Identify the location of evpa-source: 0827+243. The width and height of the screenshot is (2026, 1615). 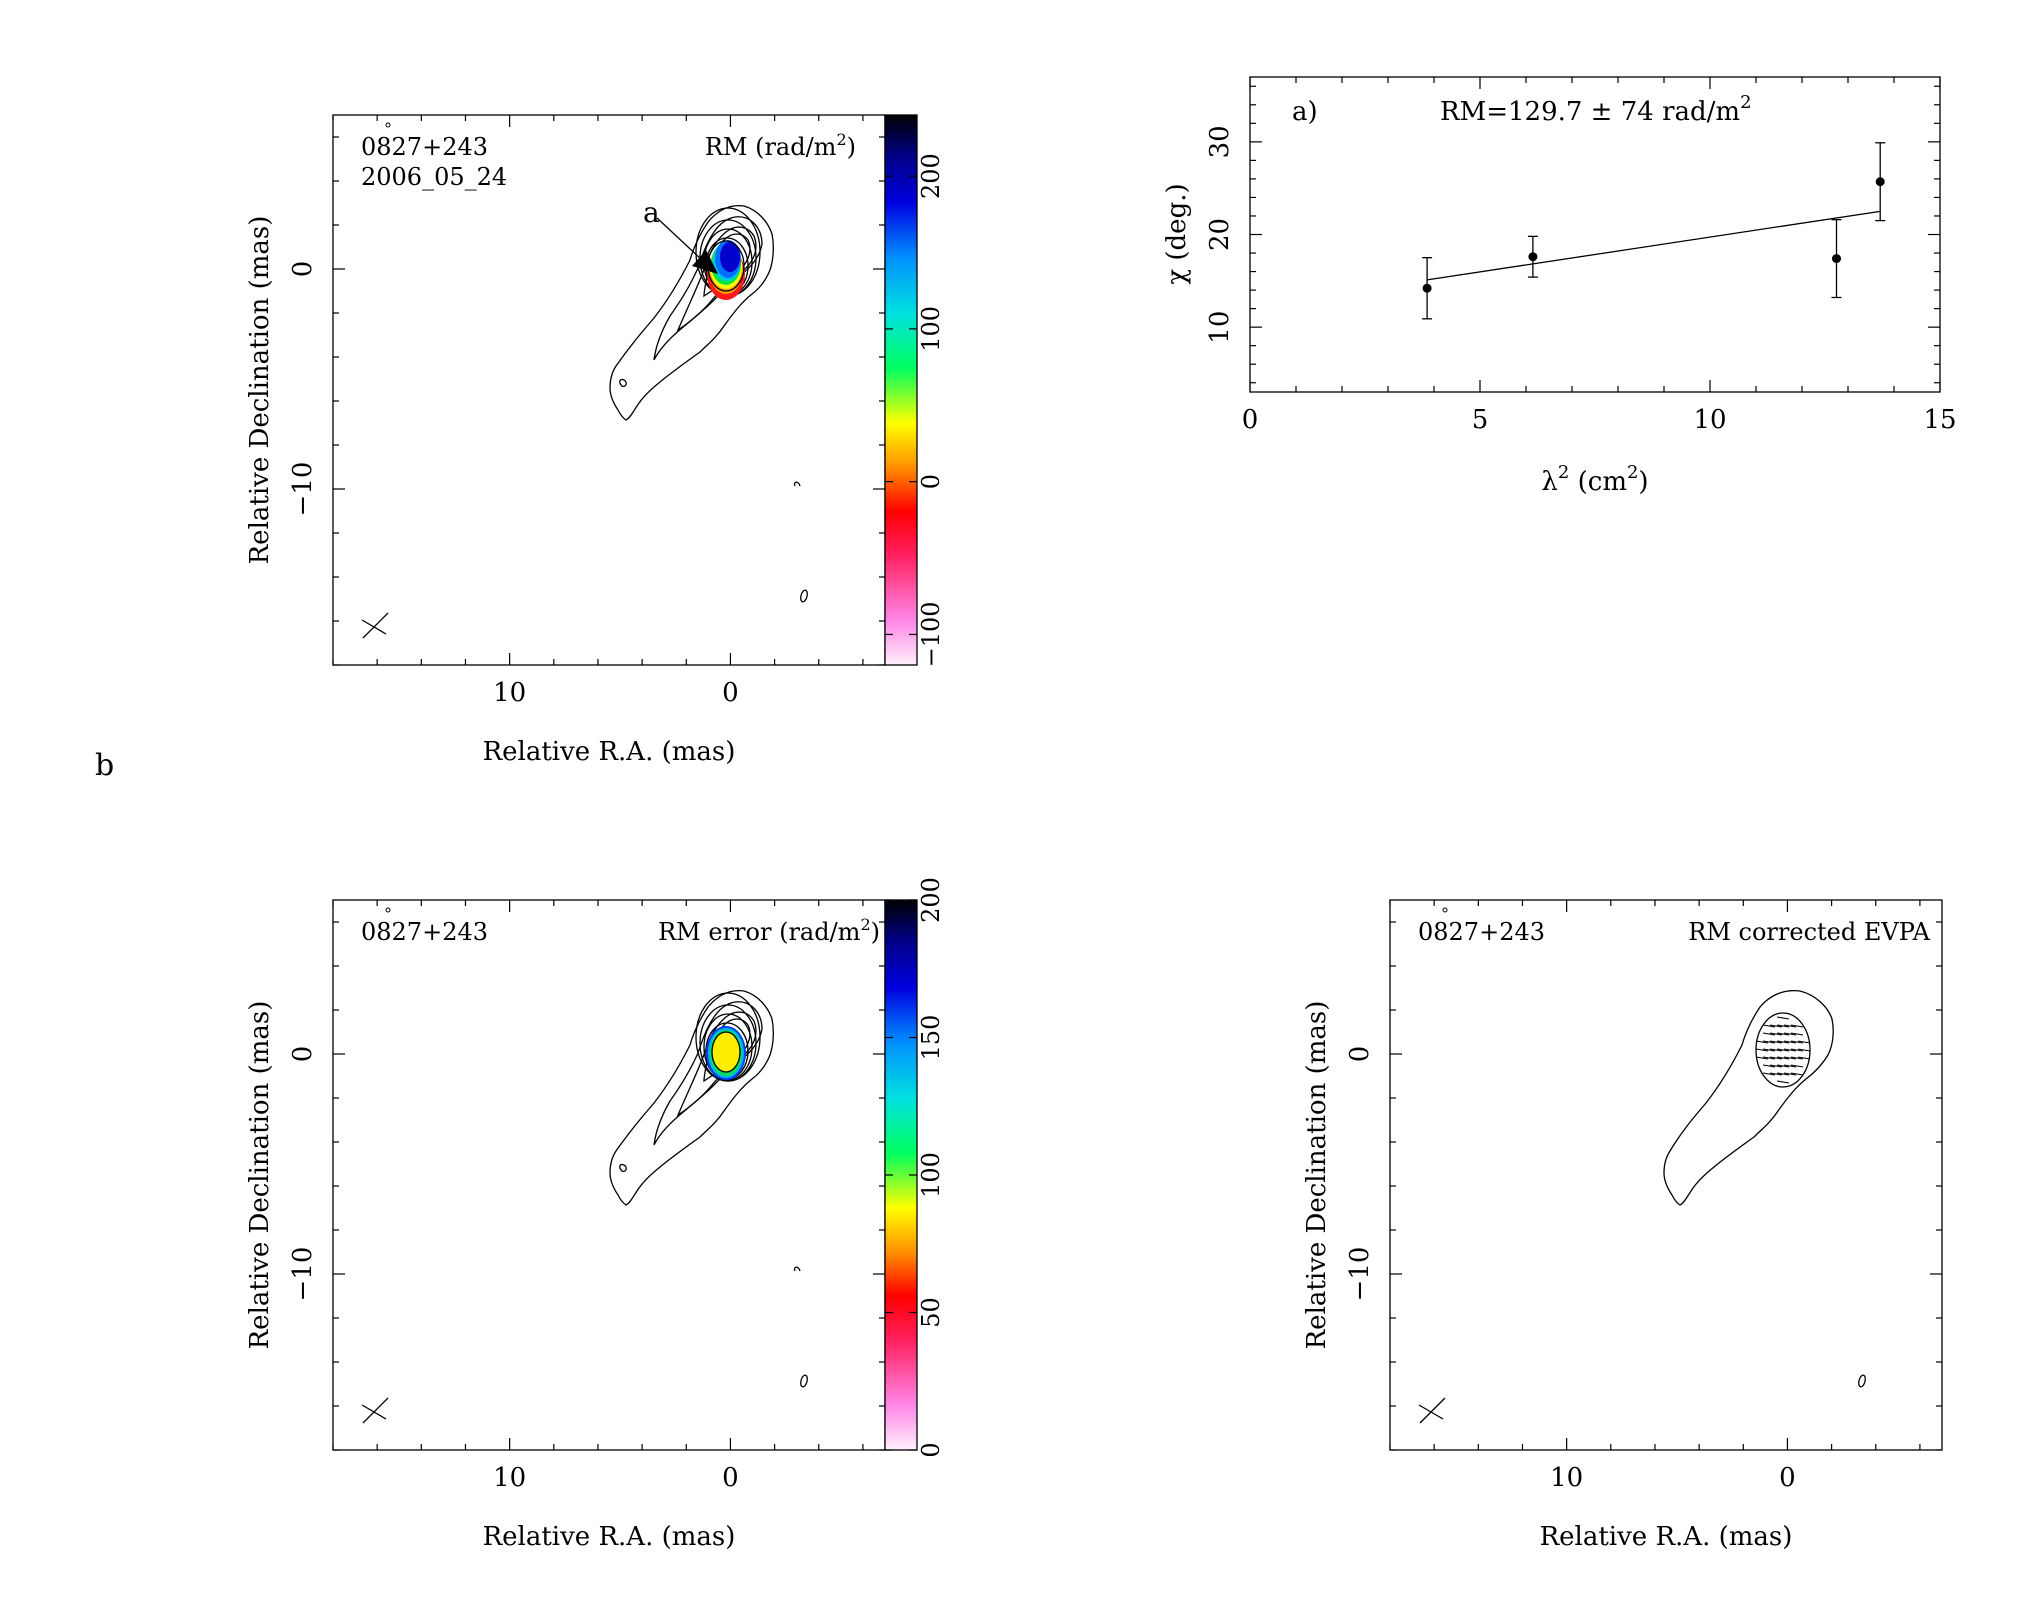
(1481, 932).